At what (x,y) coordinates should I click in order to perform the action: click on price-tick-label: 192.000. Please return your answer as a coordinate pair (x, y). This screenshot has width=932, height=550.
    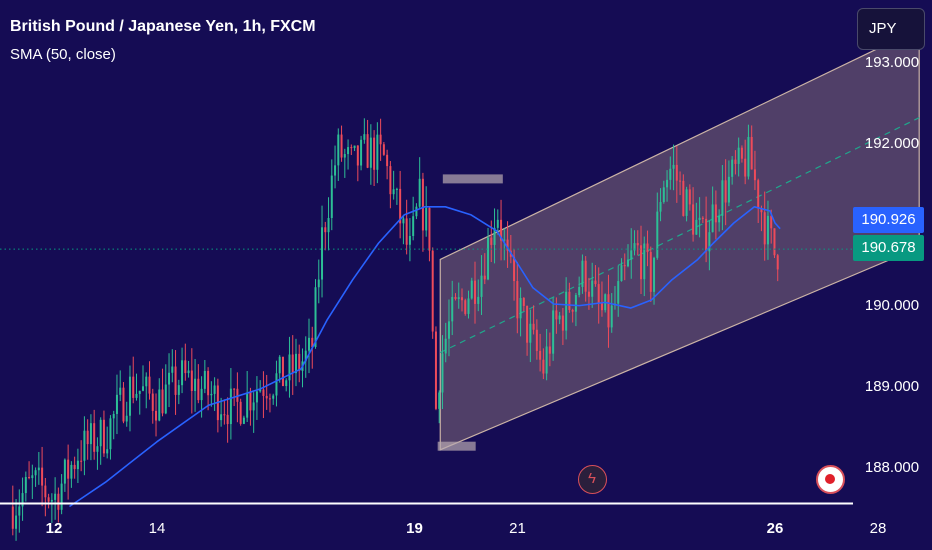
    Looking at the image, I should click on (892, 143).